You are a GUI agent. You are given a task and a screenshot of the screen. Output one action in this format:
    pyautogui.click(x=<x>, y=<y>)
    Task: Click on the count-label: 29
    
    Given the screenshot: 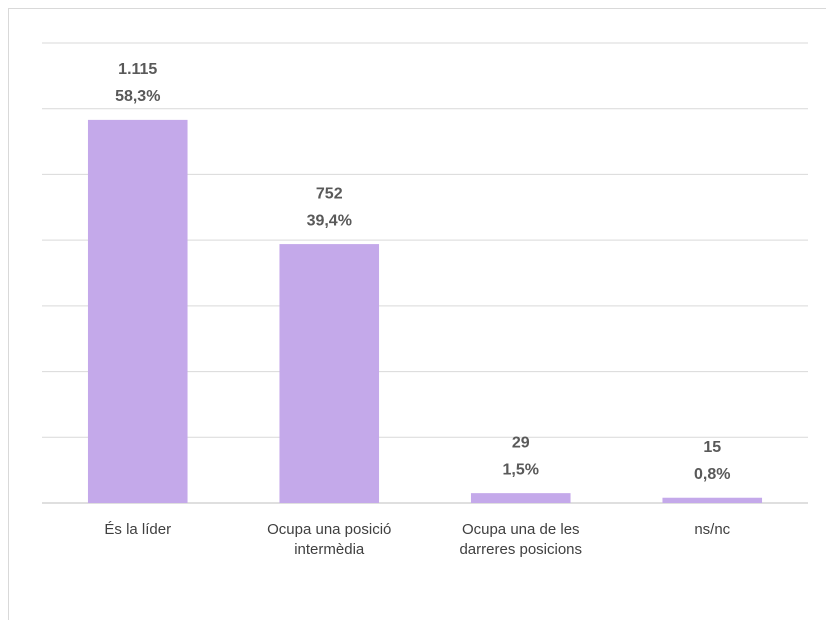 What is the action you would take?
    pyautogui.click(x=521, y=442)
    